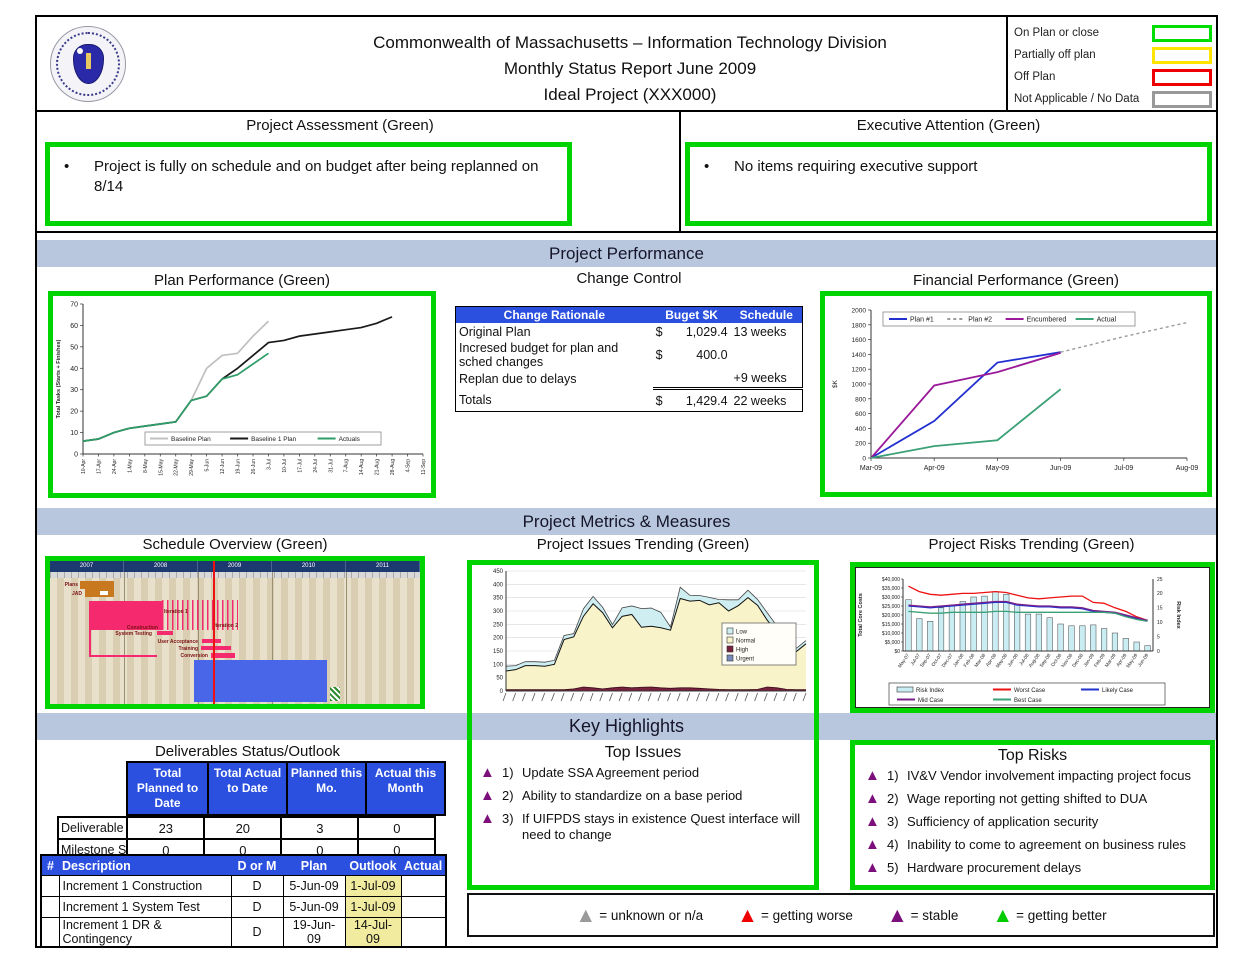 Image resolution: width=1255 pixels, height=970 pixels. What do you see at coordinates (922, 915) in the screenshot?
I see `trend-legend-item: ▲ = stable` at bounding box center [922, 915].